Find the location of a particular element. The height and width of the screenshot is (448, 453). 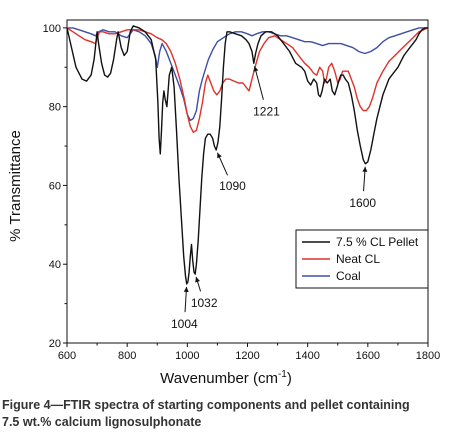

x-tick-label: 1600 is located at coordinates (368, 356).